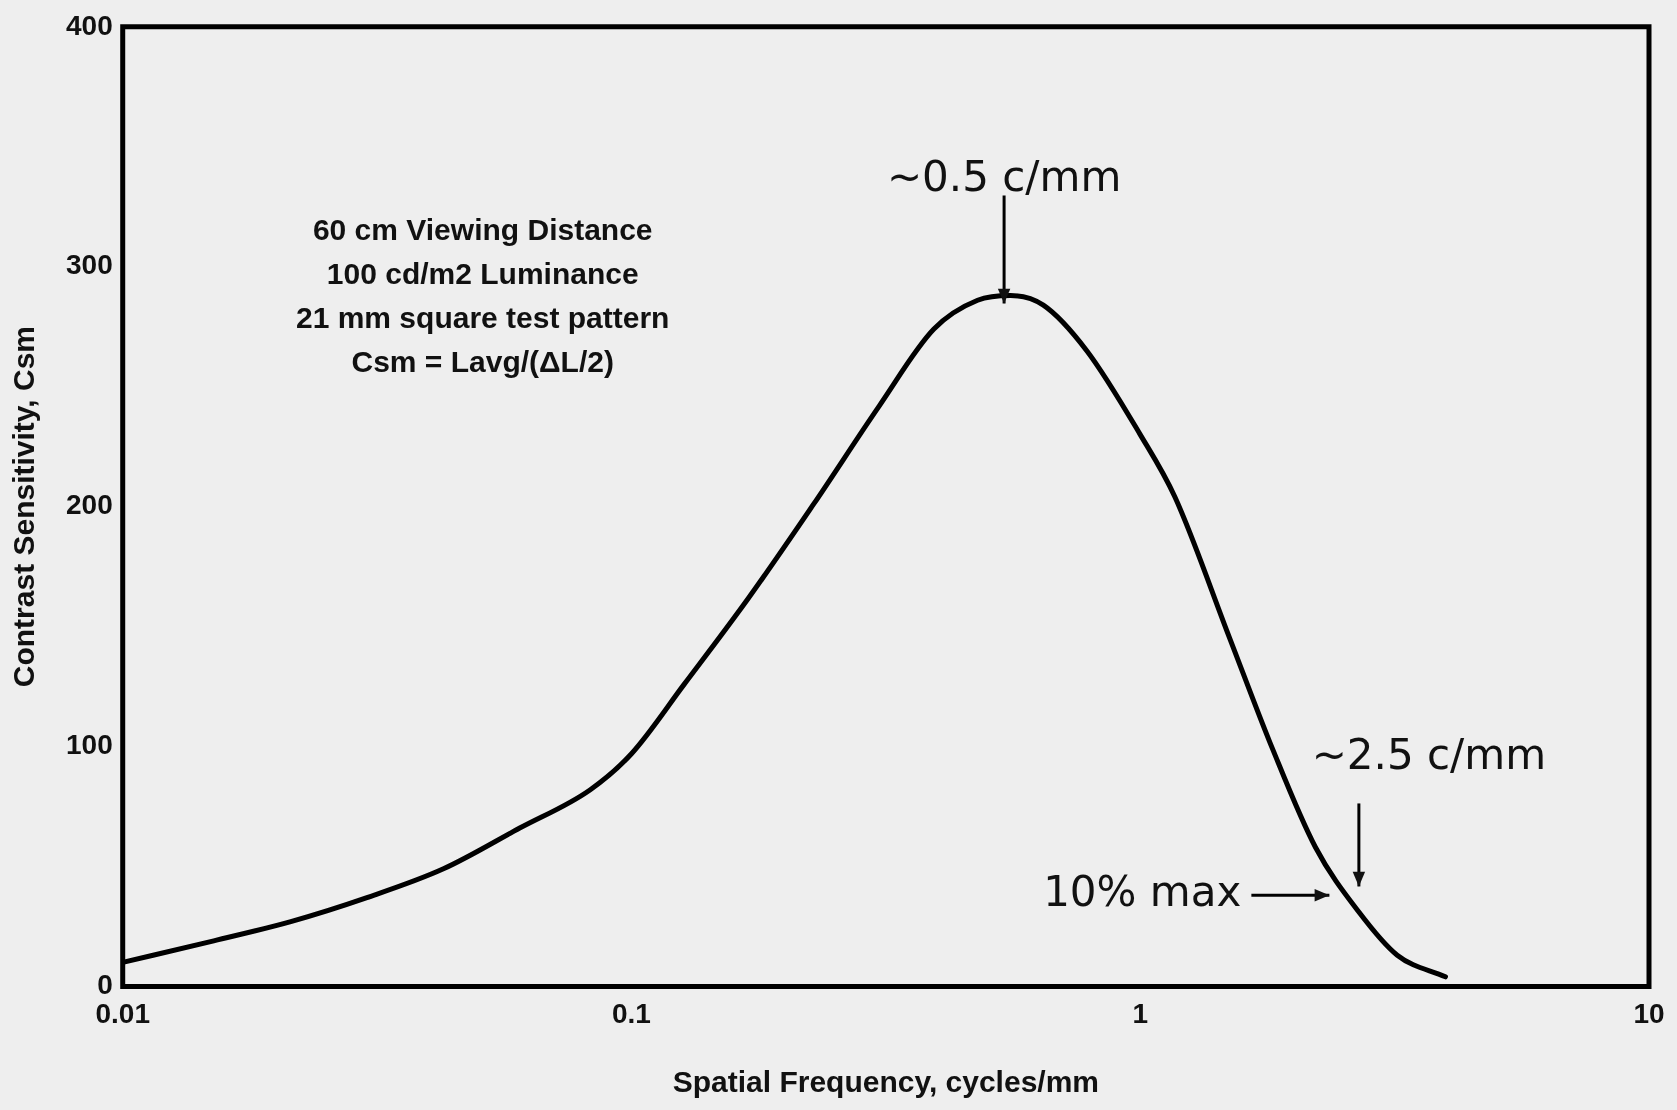 The image size is (1677, 1110). What do you see at coordinates (631, 1013) in the screenshot?
I see `x-tick-label: 0.1` at bounding box center [631, 1013].